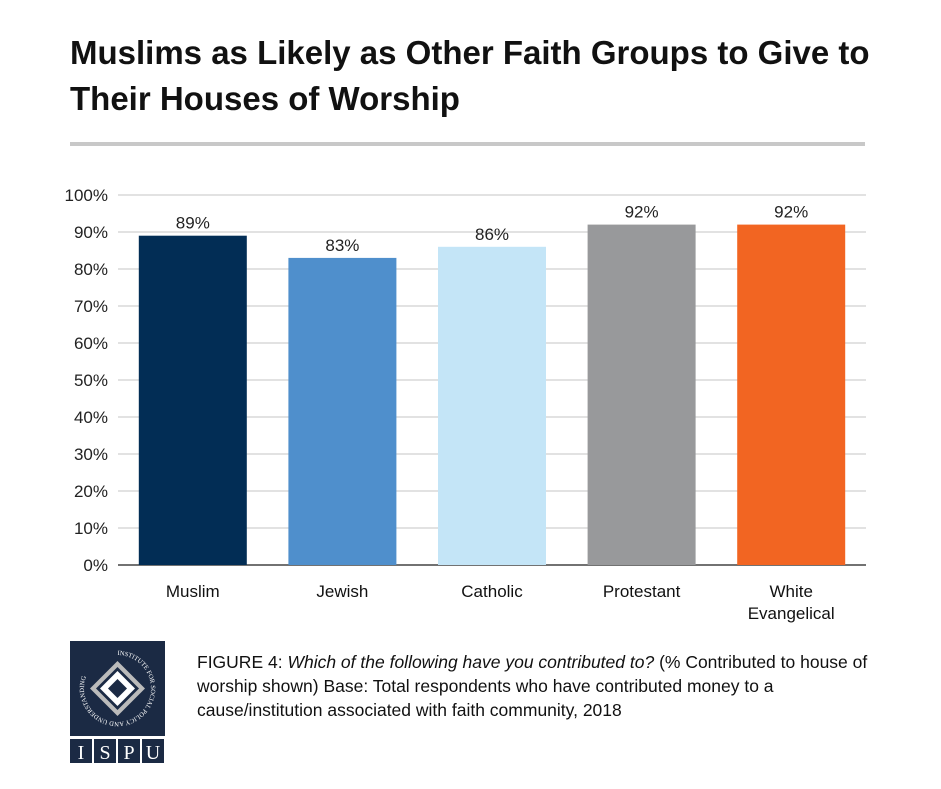  I want to click on y-tick-label: 80%, so click(91, 269).